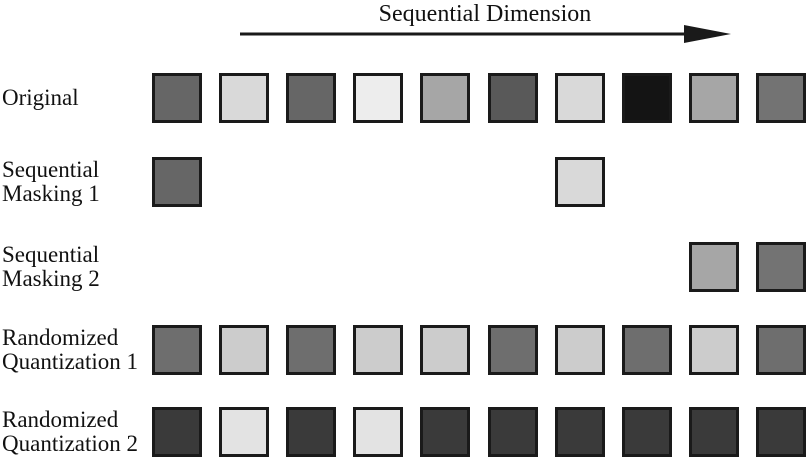 Image resolution: width=808 pixels, height=464 pixels. I want to click on row-label: Original, so click(40, 97).